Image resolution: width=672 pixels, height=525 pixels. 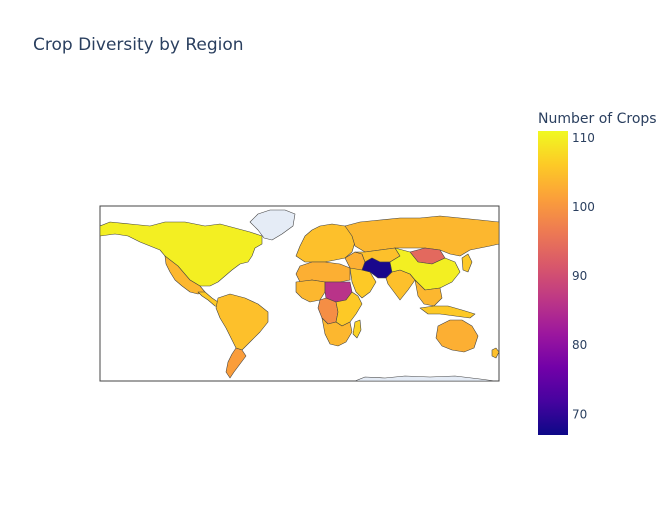 I want to click on region-mexico, so click(x=185, y=275).